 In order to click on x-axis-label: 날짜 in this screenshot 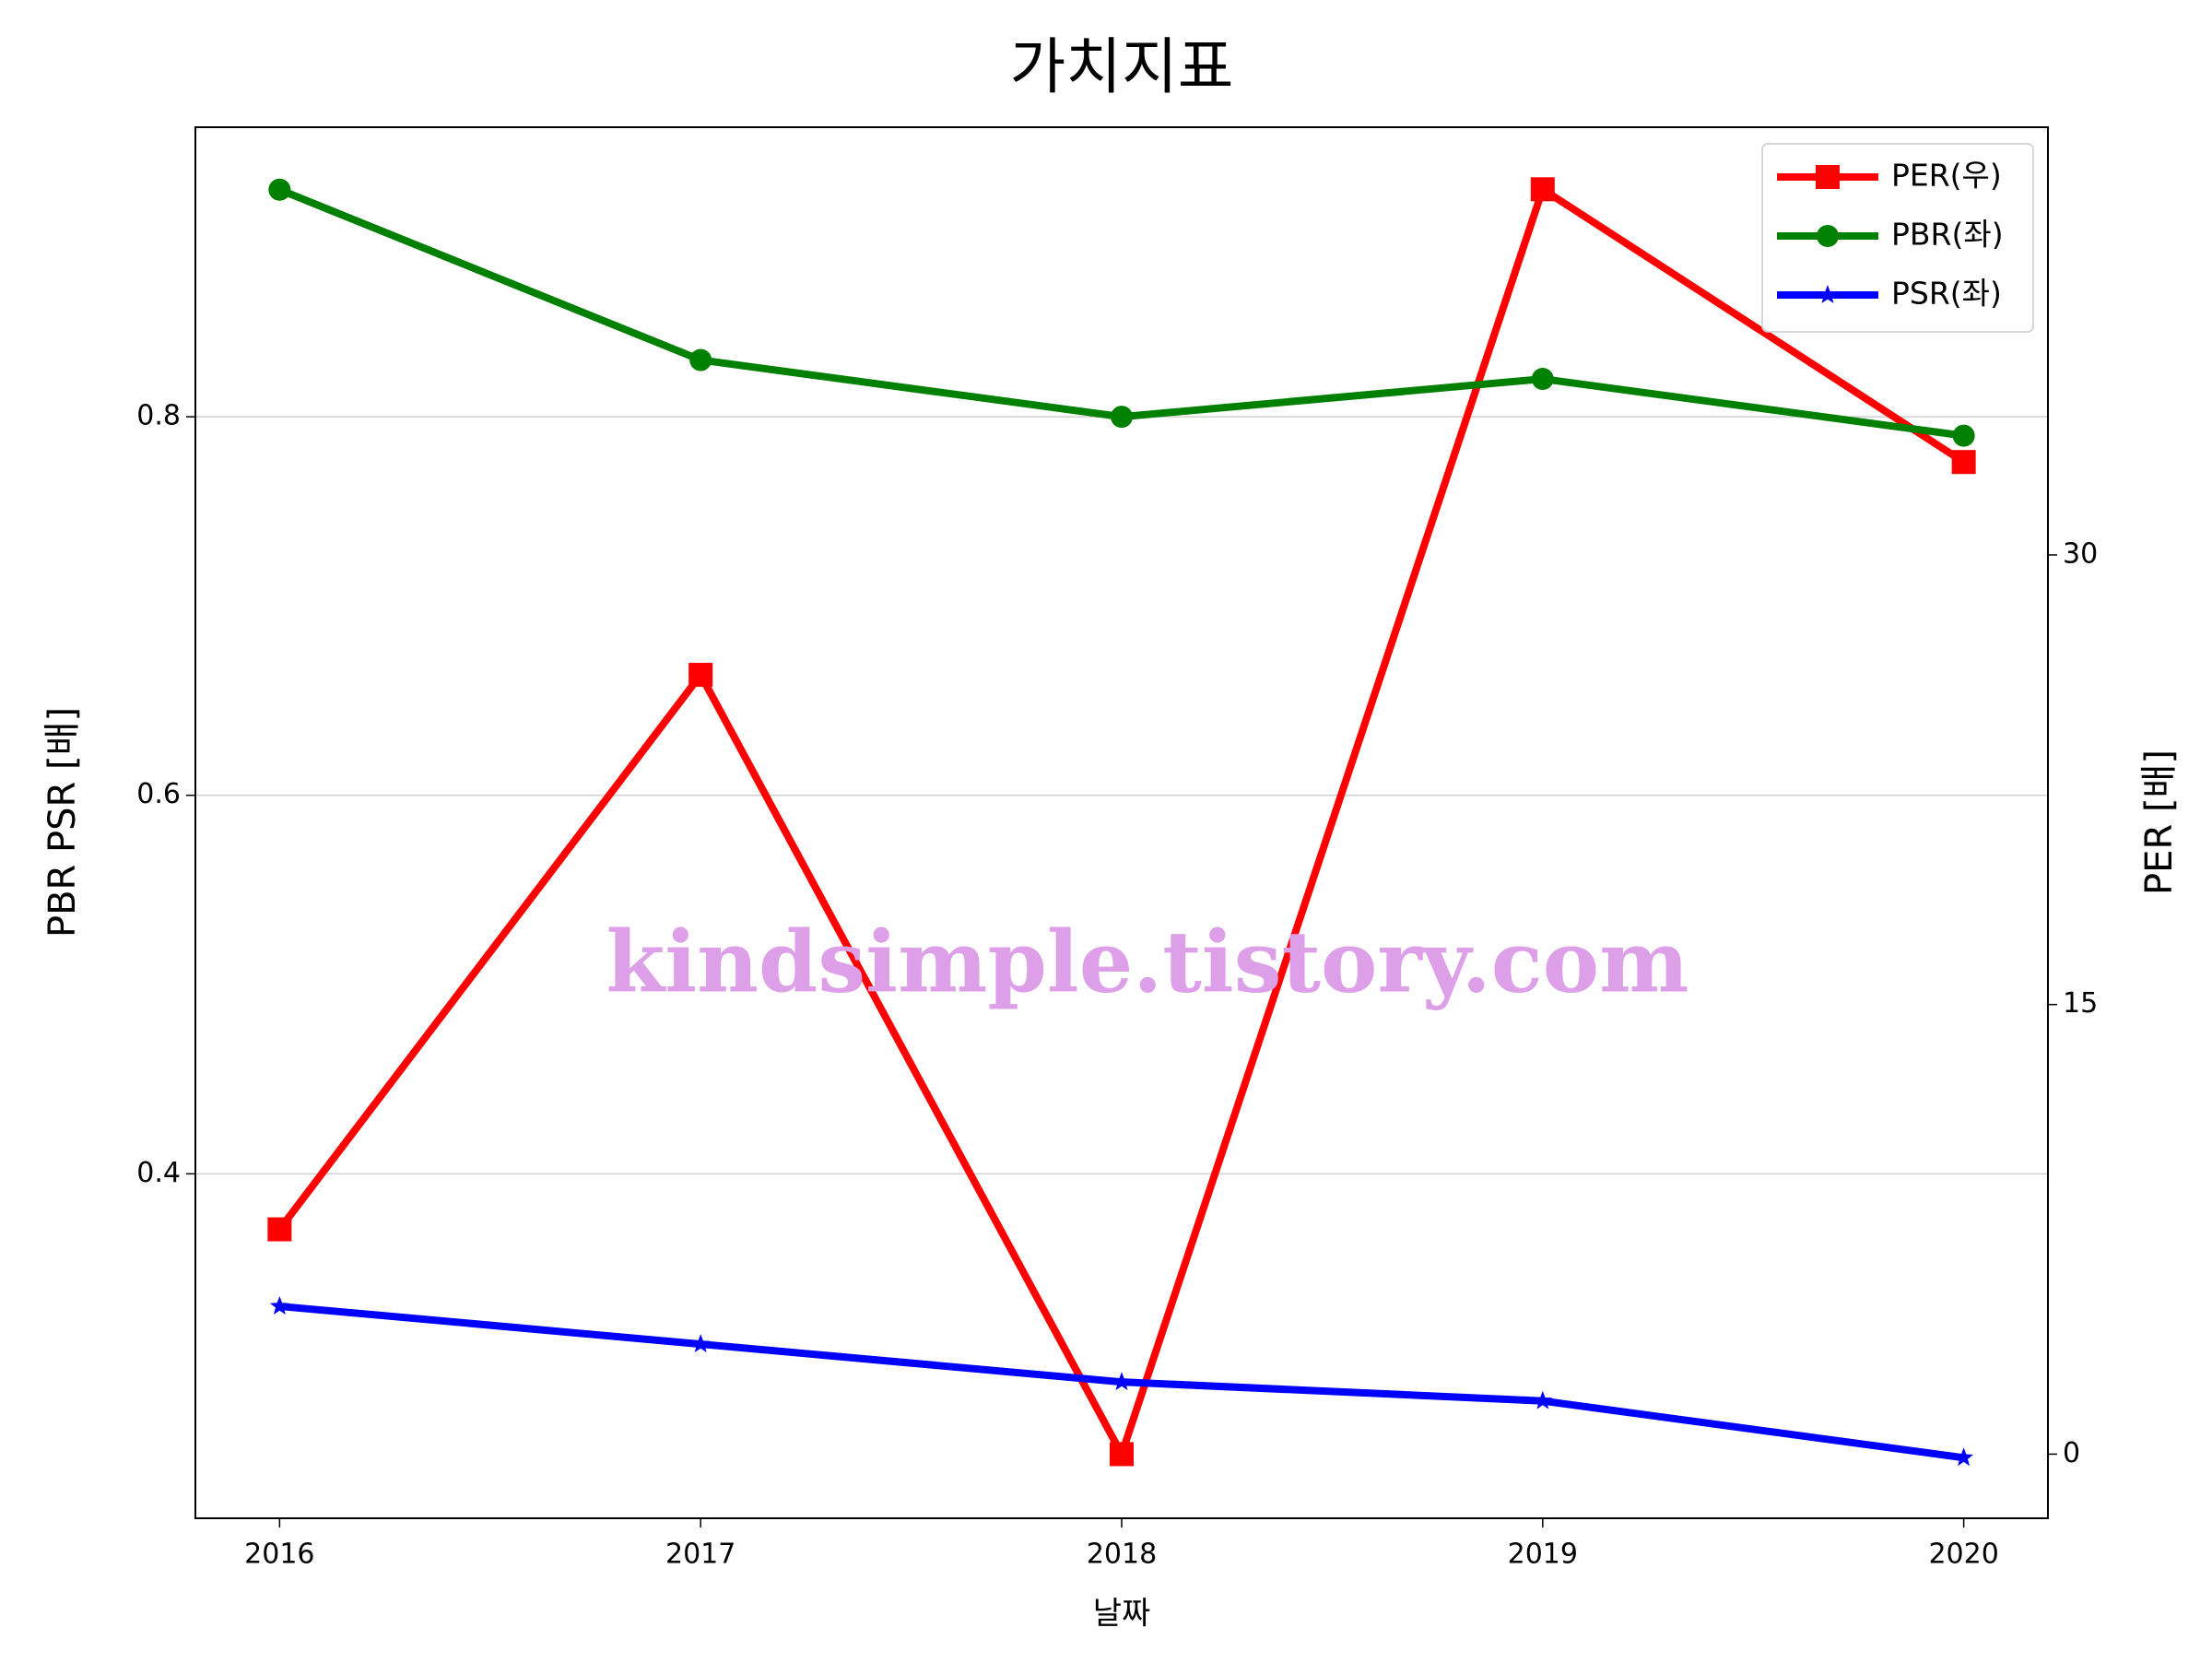, I will do `click(1122, 1614)`.